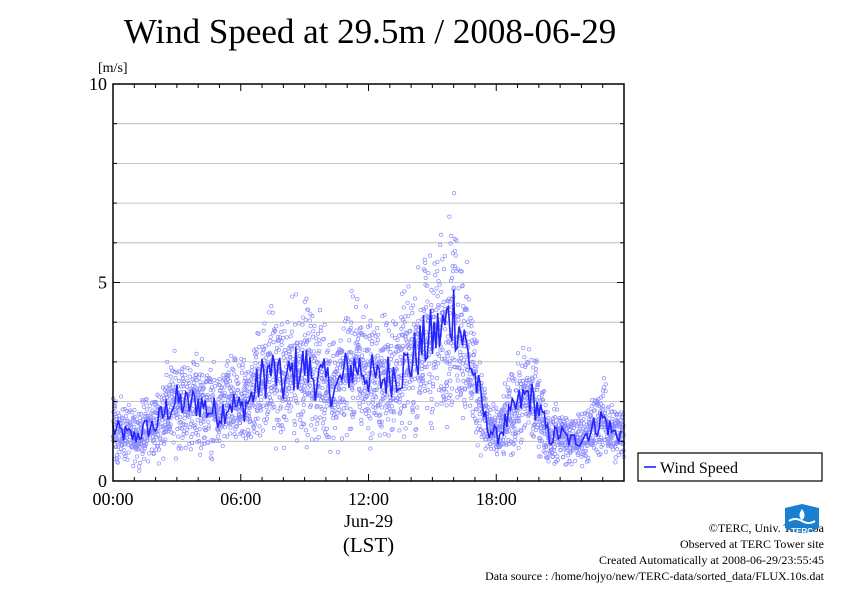 The height and width of the screenshot is (595, 842). I want to click on footer-site: Observed at TERC Tower site, so click(751, 544).